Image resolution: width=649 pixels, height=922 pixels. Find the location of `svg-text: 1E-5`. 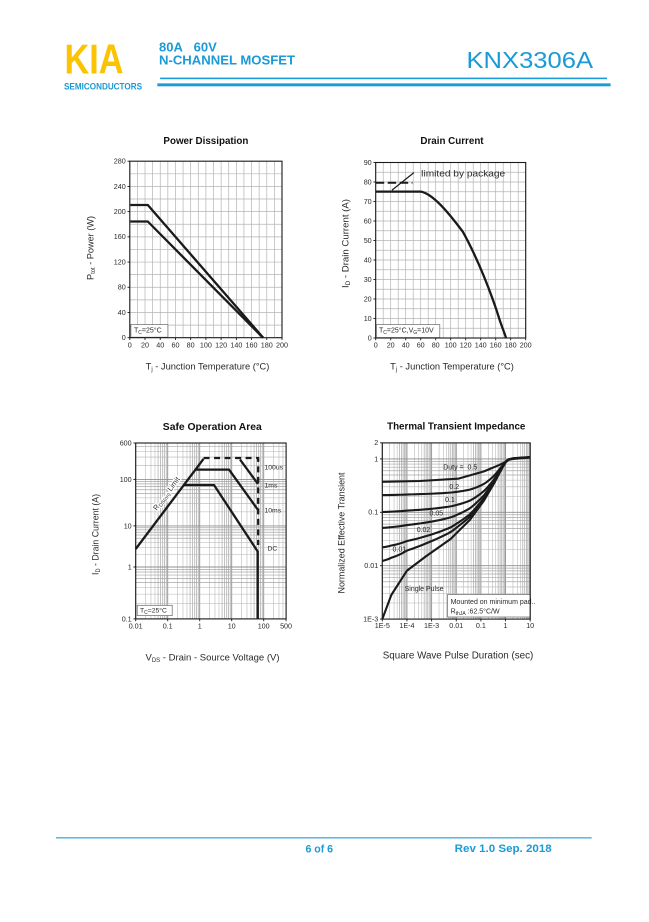

svg-text: 1E-5 is located at coordinates (382, 625).